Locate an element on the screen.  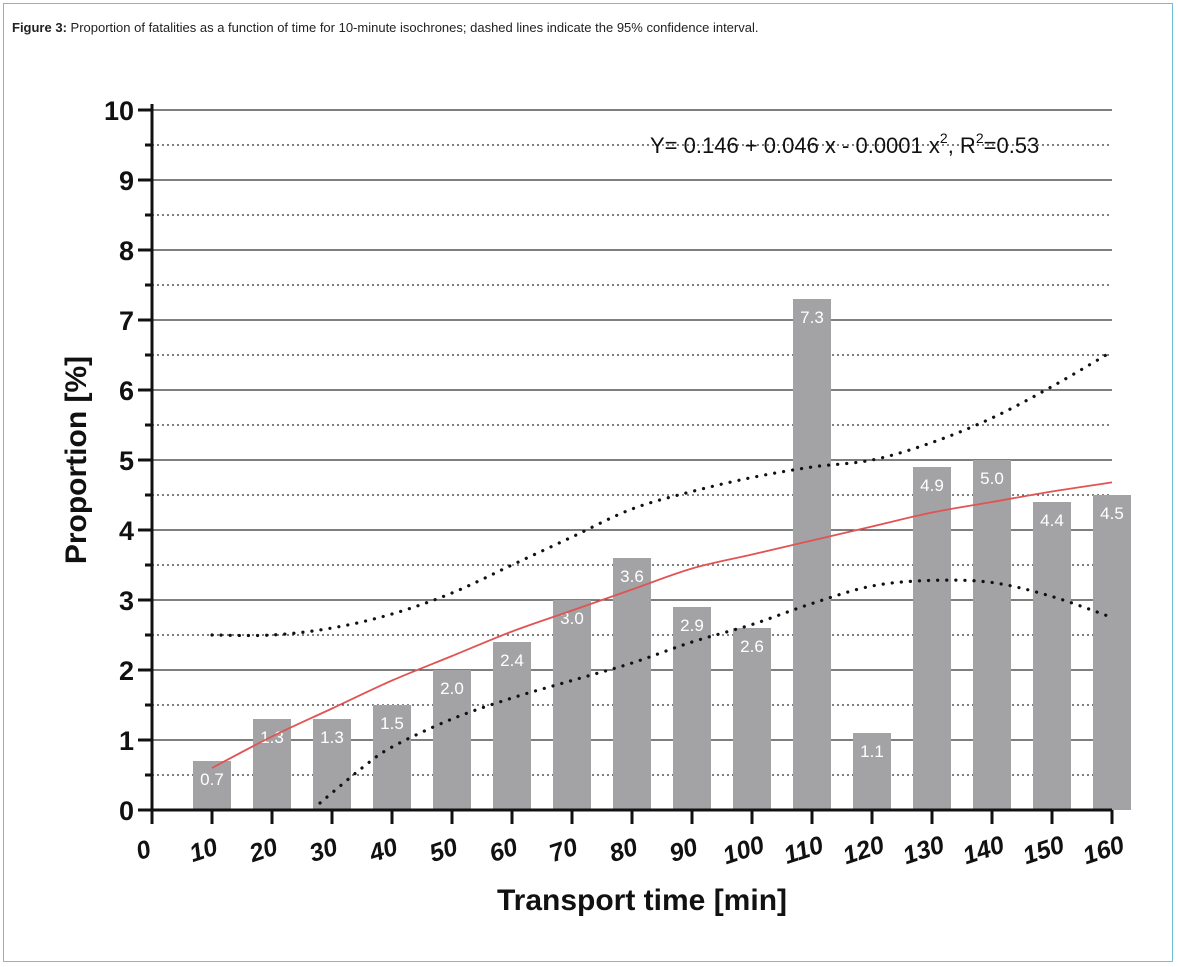
y-tick-labels: 0 1 2 3 4 5 6 7 8 9 10 is located at coordinates (119, 461).